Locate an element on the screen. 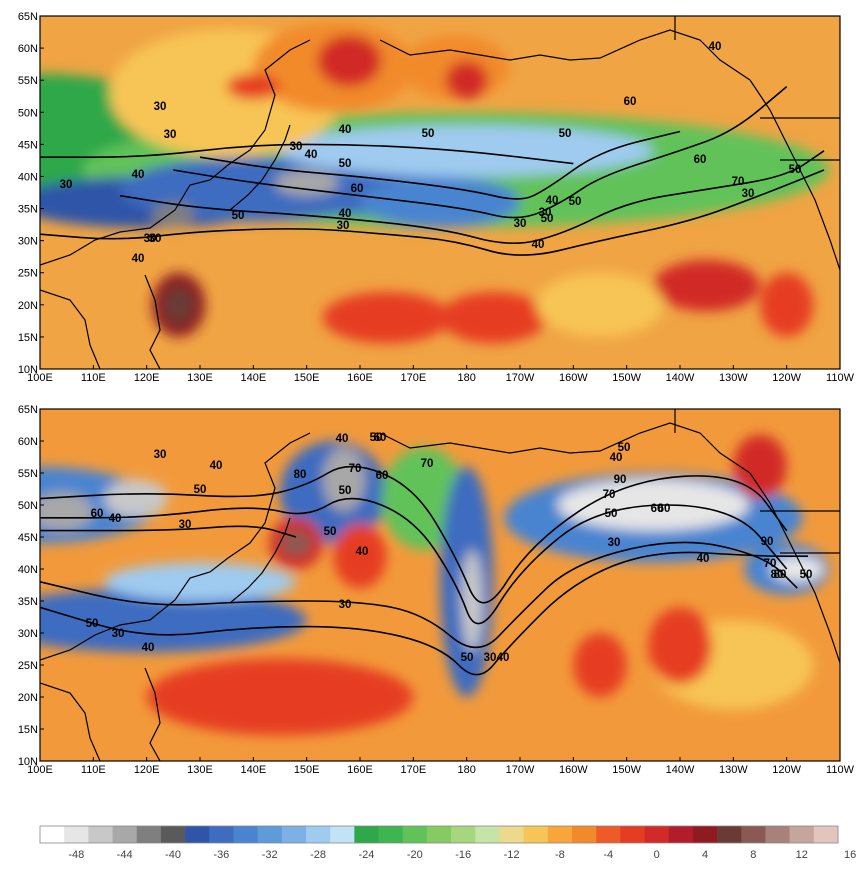  colorbar-label: -16 is located at coordinates (463, 855).